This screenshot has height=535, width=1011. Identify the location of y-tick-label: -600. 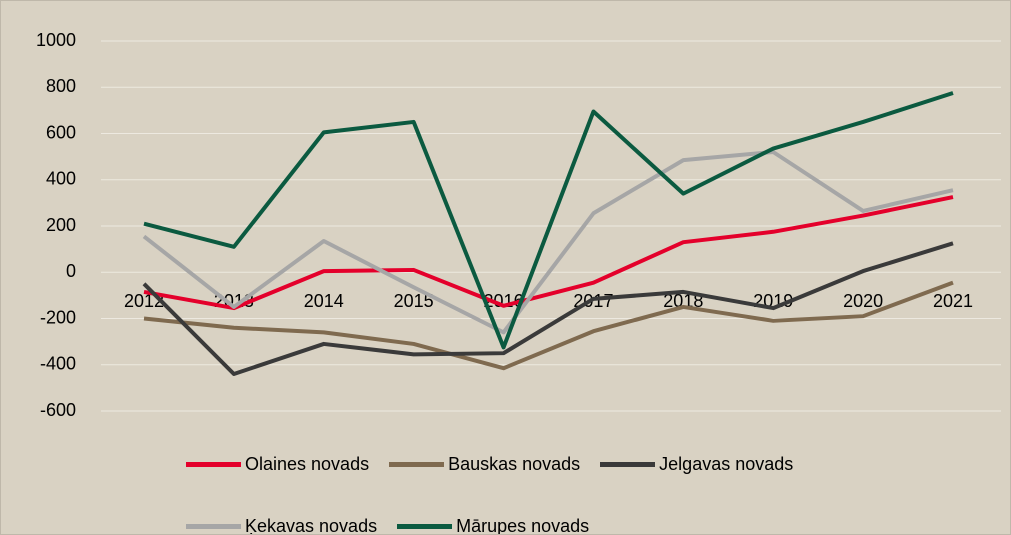
(58, 410).